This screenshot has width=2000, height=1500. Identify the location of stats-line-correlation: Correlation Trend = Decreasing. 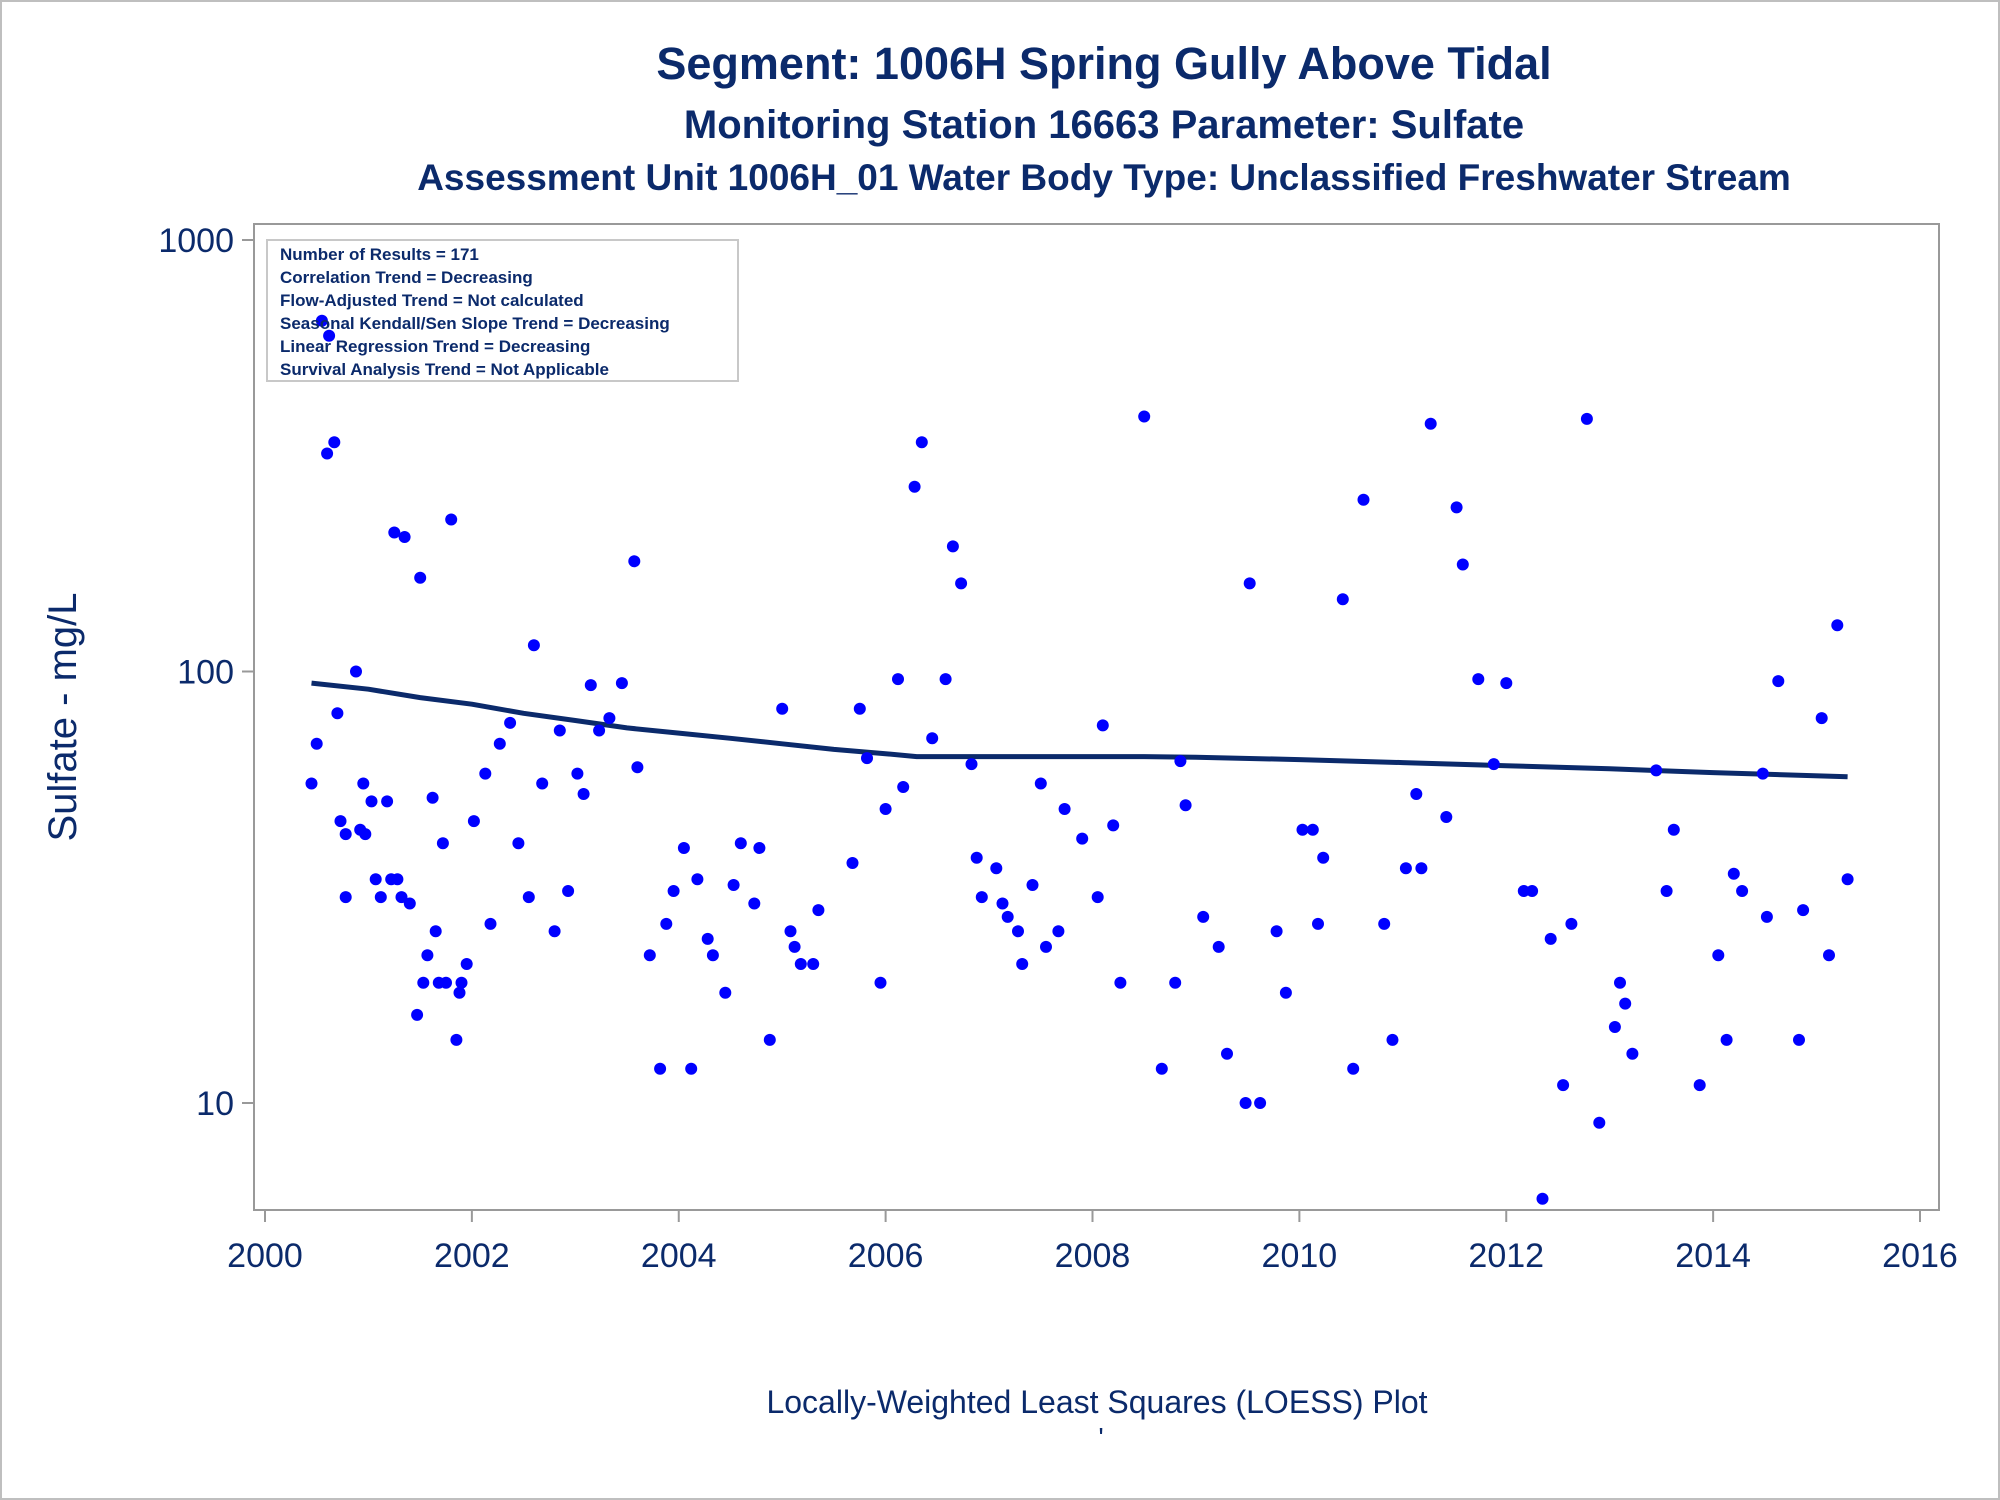
(406, 277).